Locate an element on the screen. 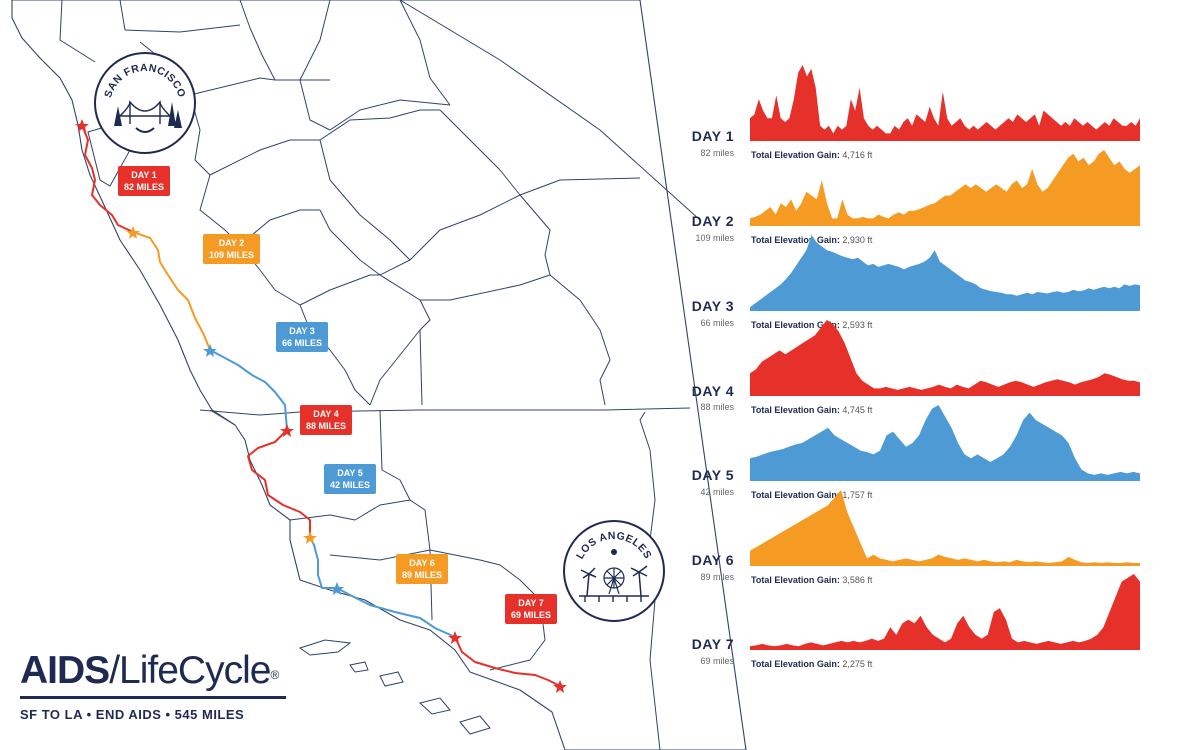 Image resolution: width=1200 pixels, height=750 pixels. ferris-wheel-icon is located at coordinates (614, 581).